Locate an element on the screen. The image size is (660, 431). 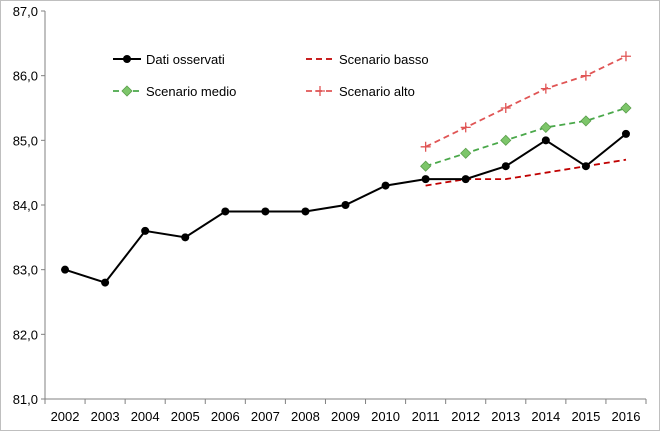
legend-item: Scenario medio is located at coordinates (174, 91).